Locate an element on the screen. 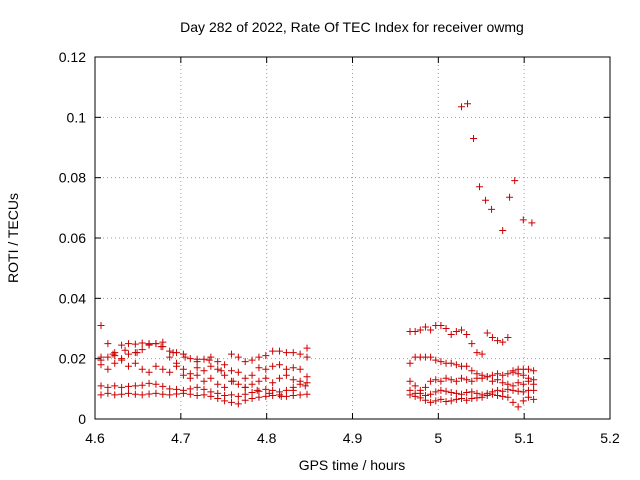  y-axis-title: ROTI / TECUs is located at coordinates (13, 238).